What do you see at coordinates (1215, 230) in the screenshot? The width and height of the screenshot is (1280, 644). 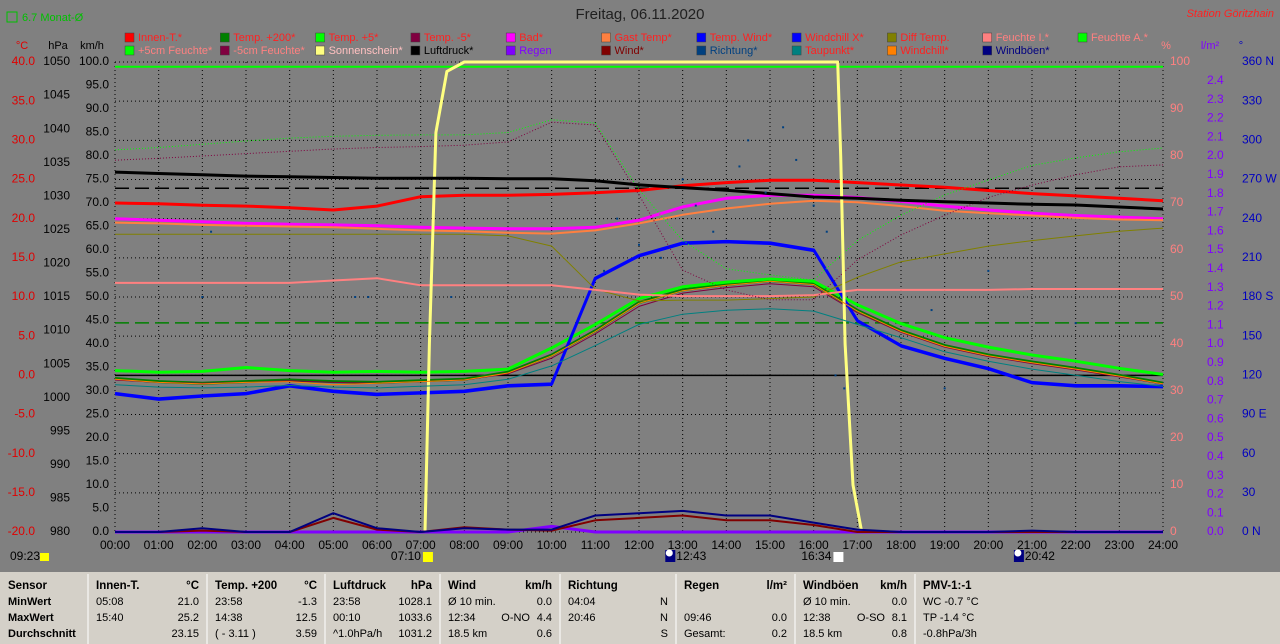 I see `y-tick-label: 1.6` at bounding box center [1215, 230].